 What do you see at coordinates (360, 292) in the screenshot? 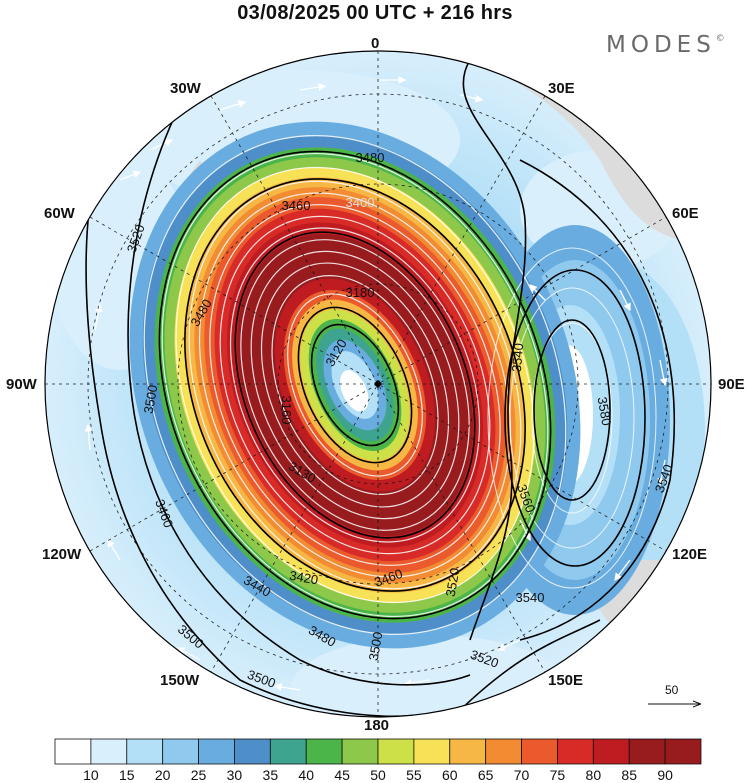
I see `contour-label: 3180` at bounding box center [360, 292].